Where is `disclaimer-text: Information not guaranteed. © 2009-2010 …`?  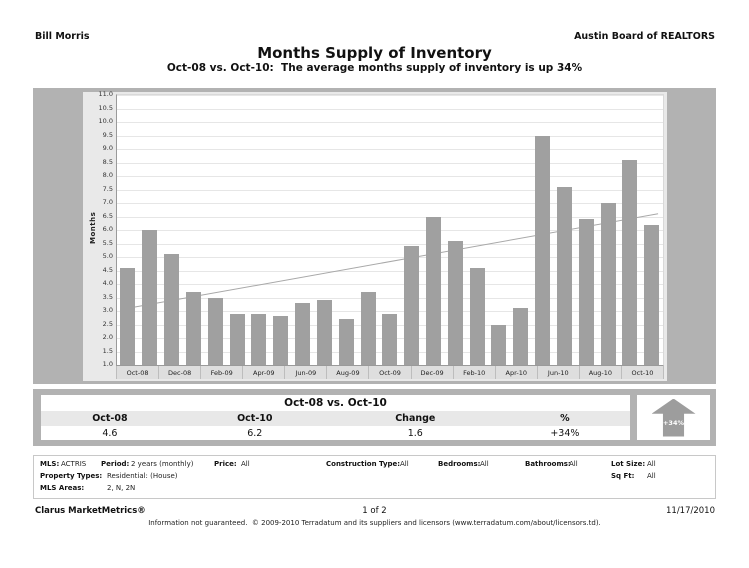 disclaimer-text: Information not guaranteed. © 2009-2010 … is located at coordinates (374, 523).